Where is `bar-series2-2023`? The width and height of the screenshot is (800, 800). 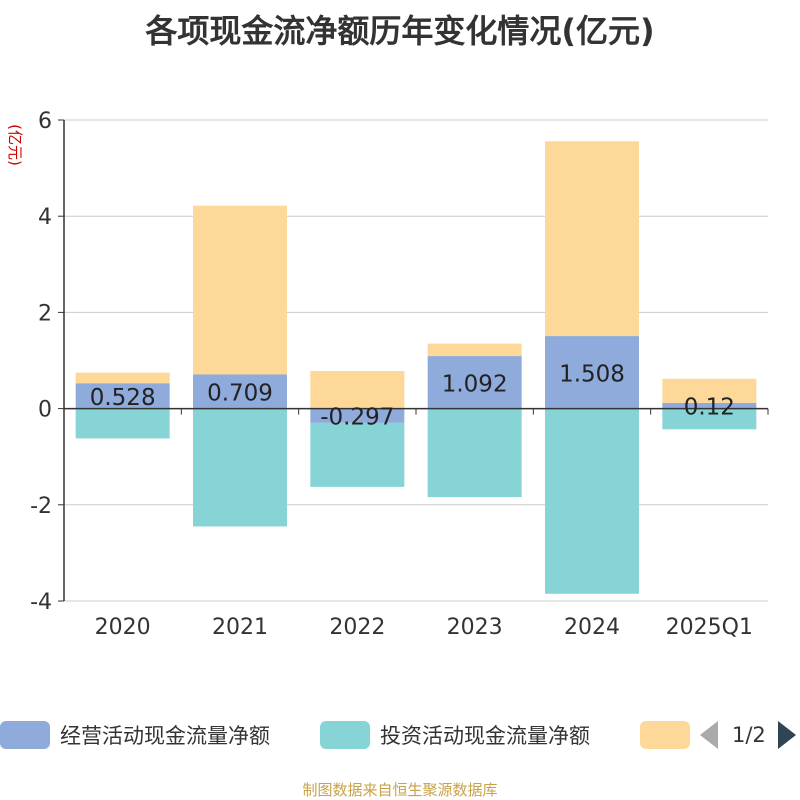 bar-series2-2023 is located at coordinates (474, 350).